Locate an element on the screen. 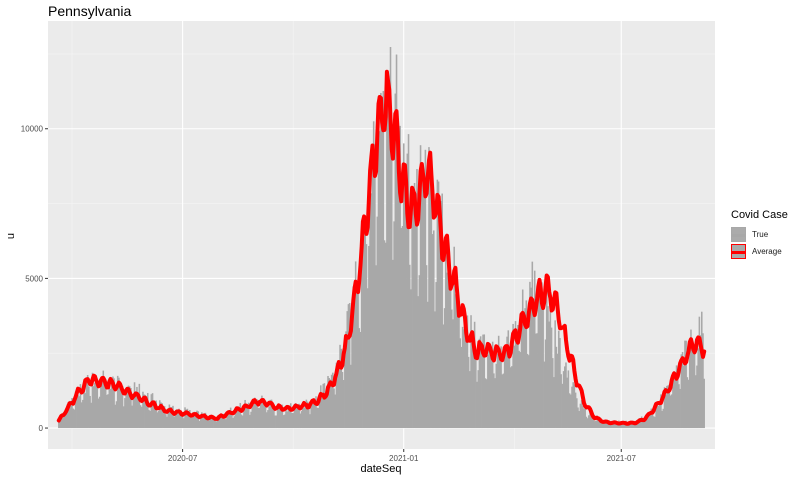 This screenshot has width=800, height=480. y-axis-label: u is located at coordinates (11, 236).